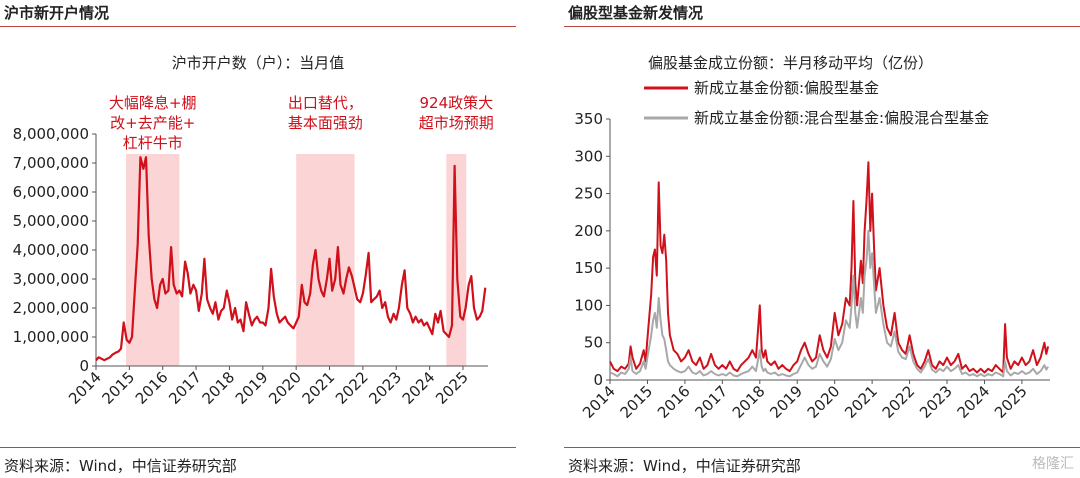 The width and height of the screenshot is (1080, 478). I want to click on y-tick-label: 200, so click(588, 231).